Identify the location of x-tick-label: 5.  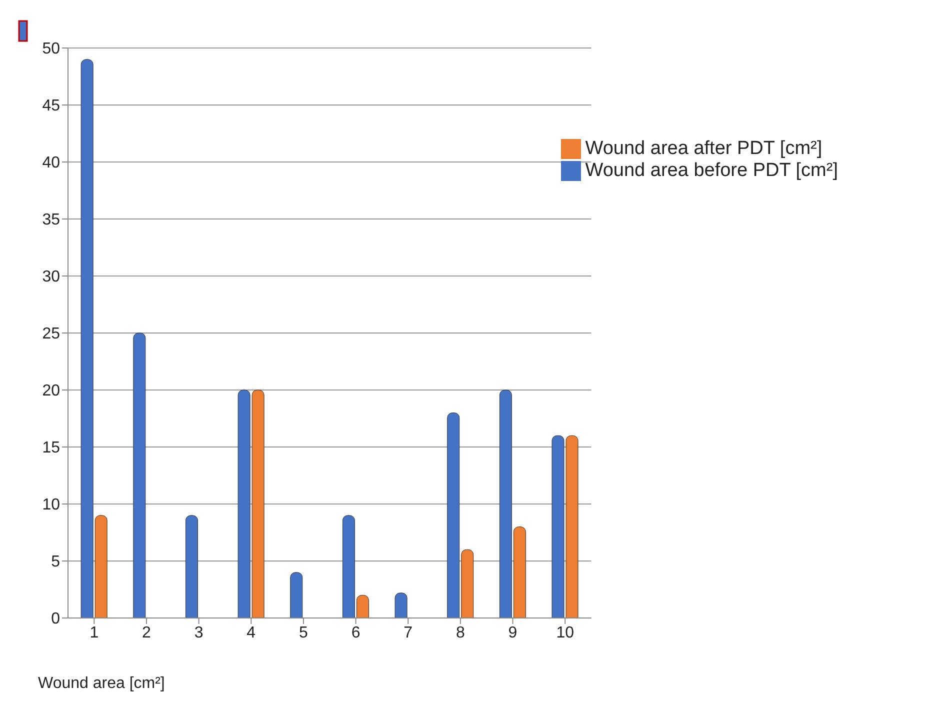
(303, 633).